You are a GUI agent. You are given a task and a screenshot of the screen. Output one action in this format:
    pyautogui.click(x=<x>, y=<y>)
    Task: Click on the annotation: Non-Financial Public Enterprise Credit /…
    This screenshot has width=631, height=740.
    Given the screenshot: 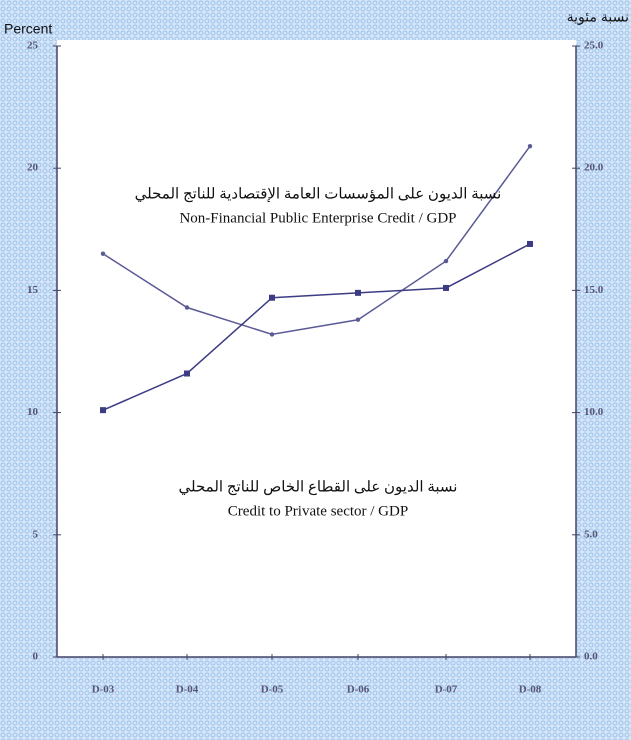 What is the action you would take?
    pyautogui.click(x=317, y=218)
    